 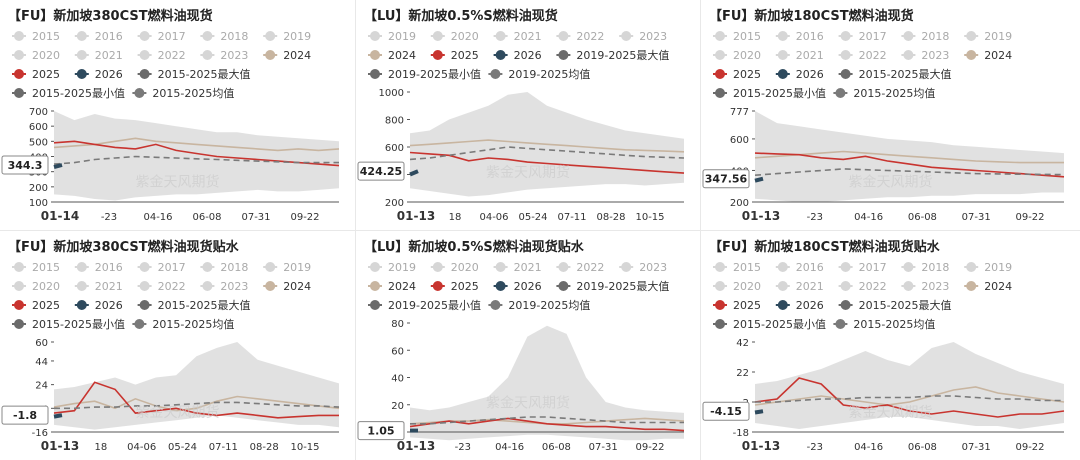 I want to click on y-tick-label: 100, so click(x=38, y=203).